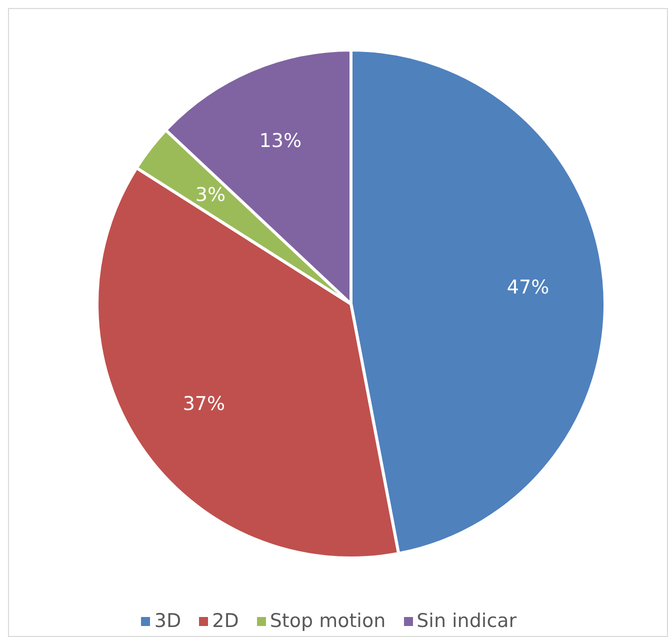 This screenshot has height=637, width=668. I want to click on data-label: 3%, so click(210, 195).